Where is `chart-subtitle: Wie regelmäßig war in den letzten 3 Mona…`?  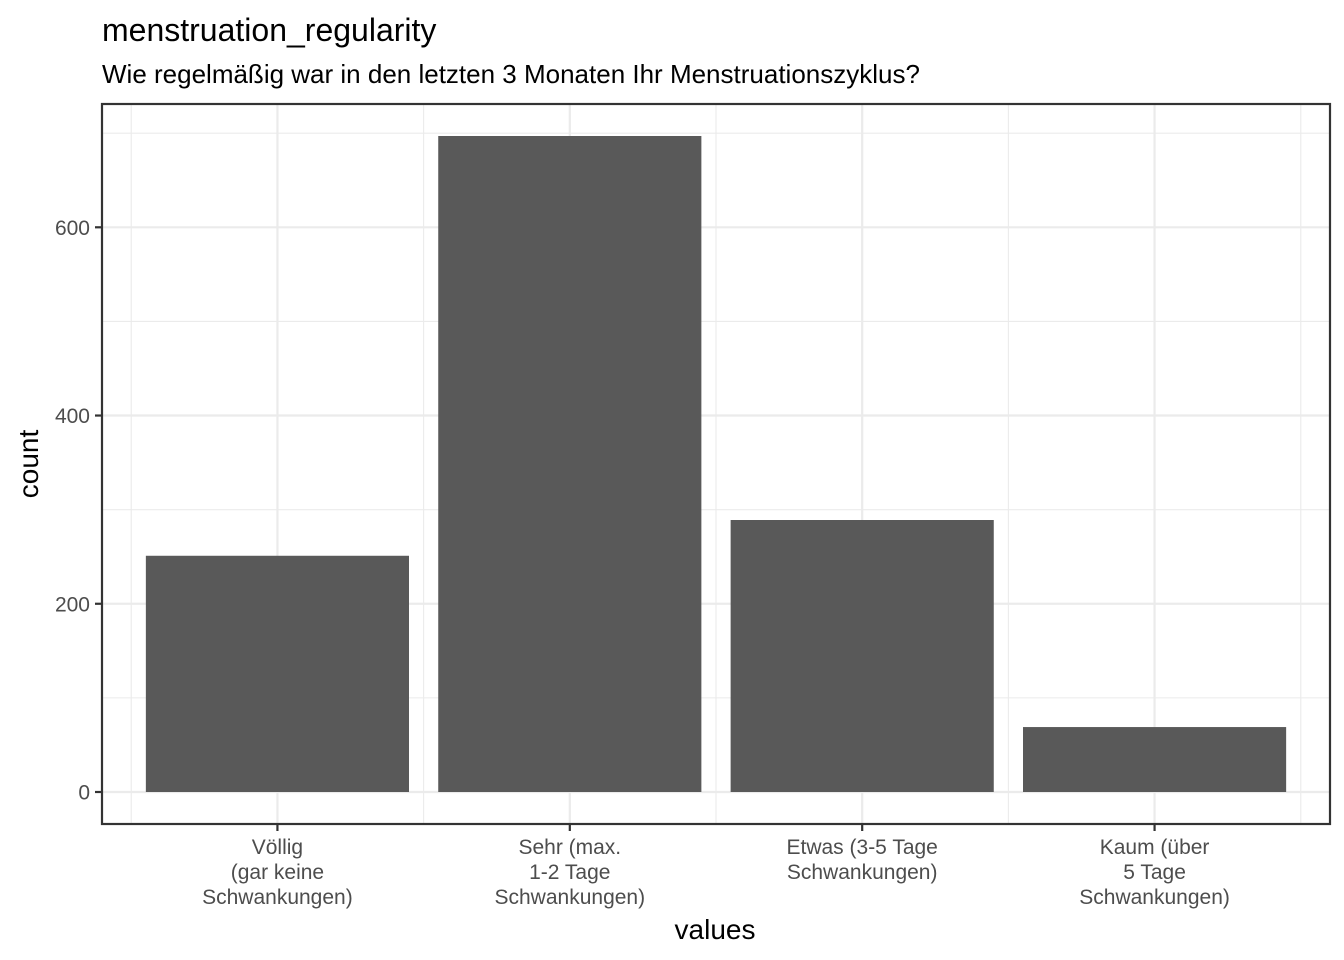
chart-subtitle: Wie regelmäßig war in den letzten 3 Mona… is located at coordinates (511, 74).